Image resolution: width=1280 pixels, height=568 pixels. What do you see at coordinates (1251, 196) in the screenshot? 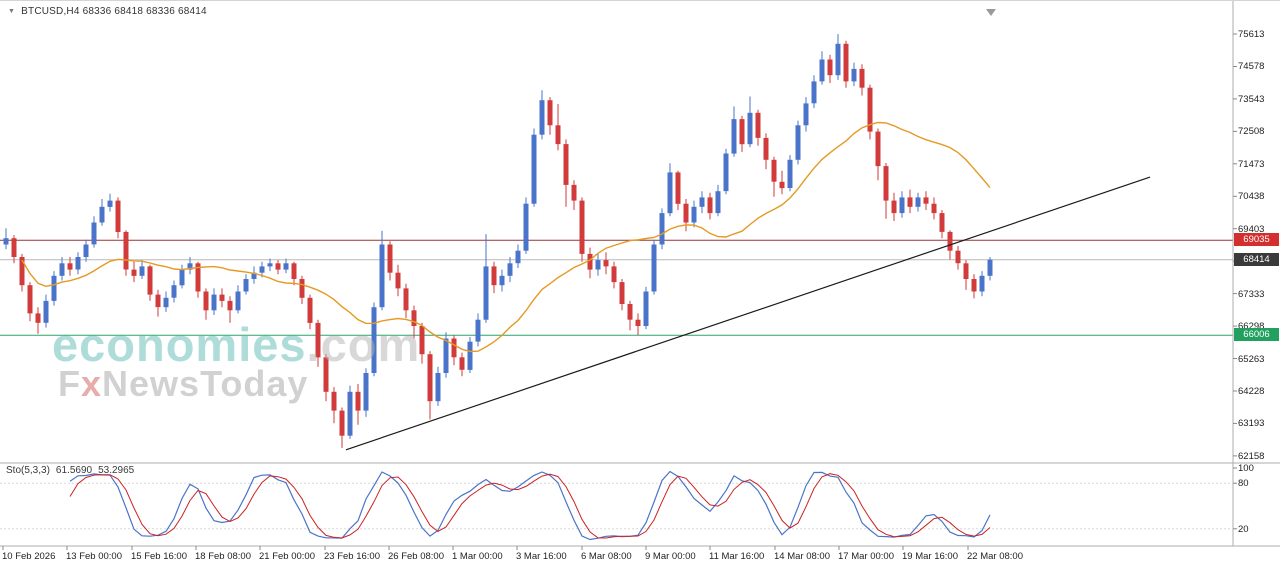
I see `price-axis-label: 70438` at bounding box center [1251, 196].